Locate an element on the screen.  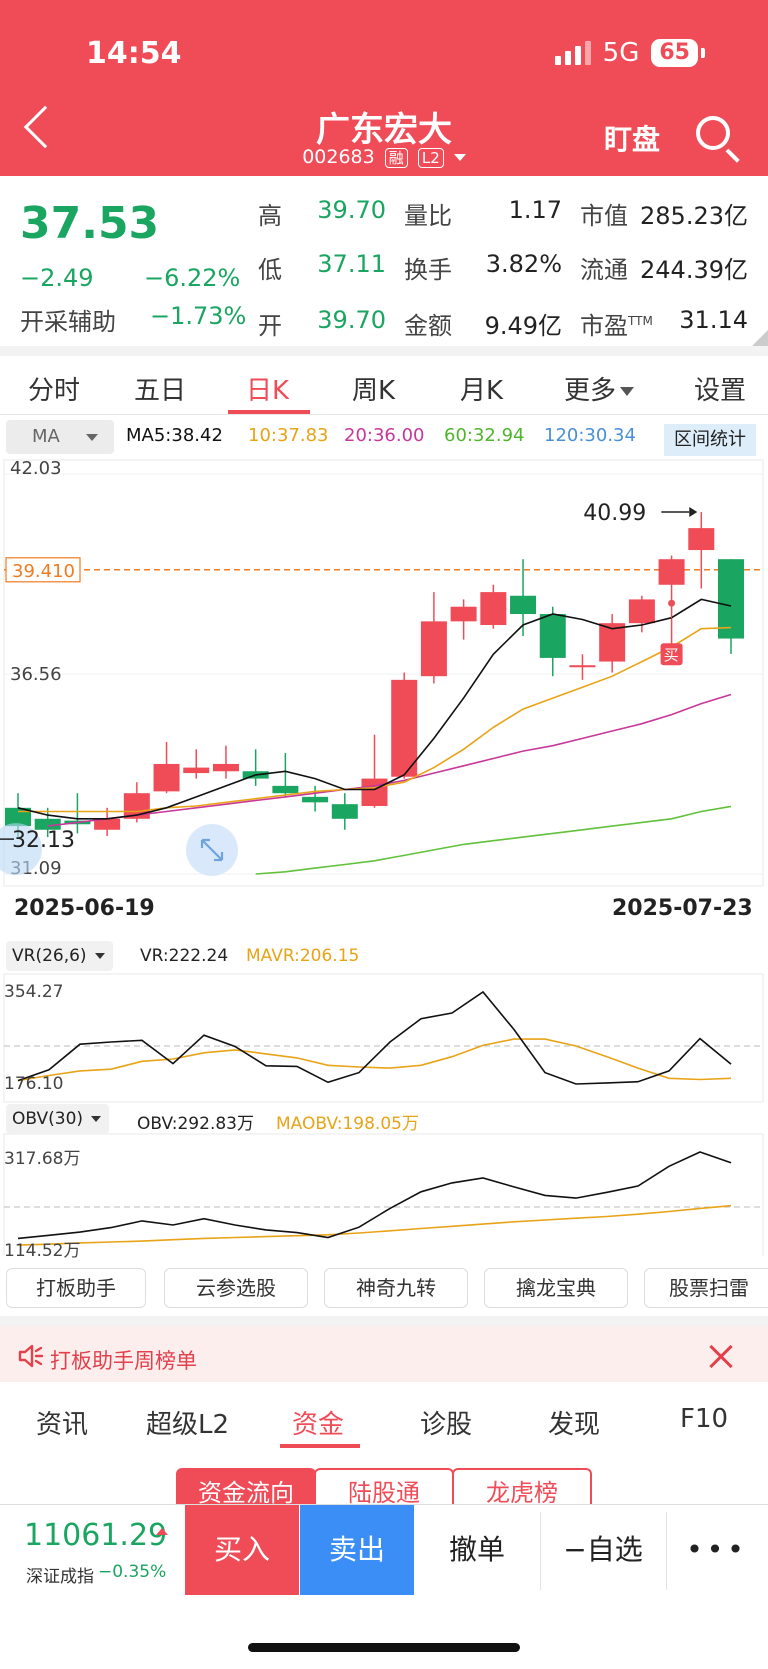
tab-daily-k: 日K is located at coordinates (268, 391).